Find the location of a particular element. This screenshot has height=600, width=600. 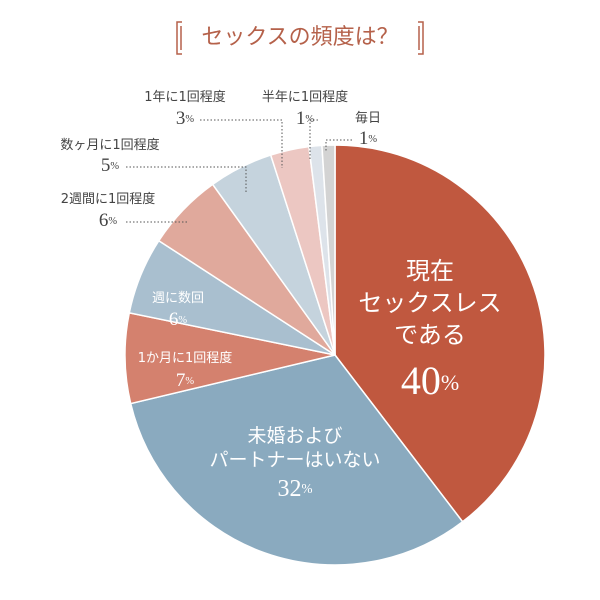

value-label: 5% is located at coordinates (110, 165).